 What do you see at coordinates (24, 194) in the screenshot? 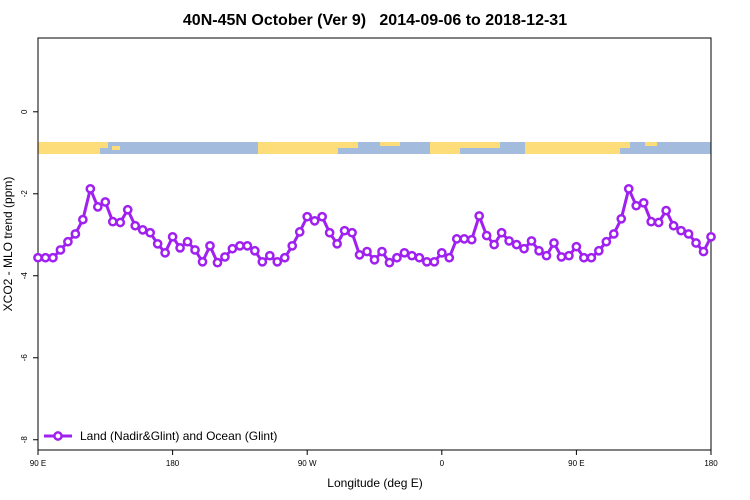
I see `y-tick-label: -2` at bounding box center [24, 194].